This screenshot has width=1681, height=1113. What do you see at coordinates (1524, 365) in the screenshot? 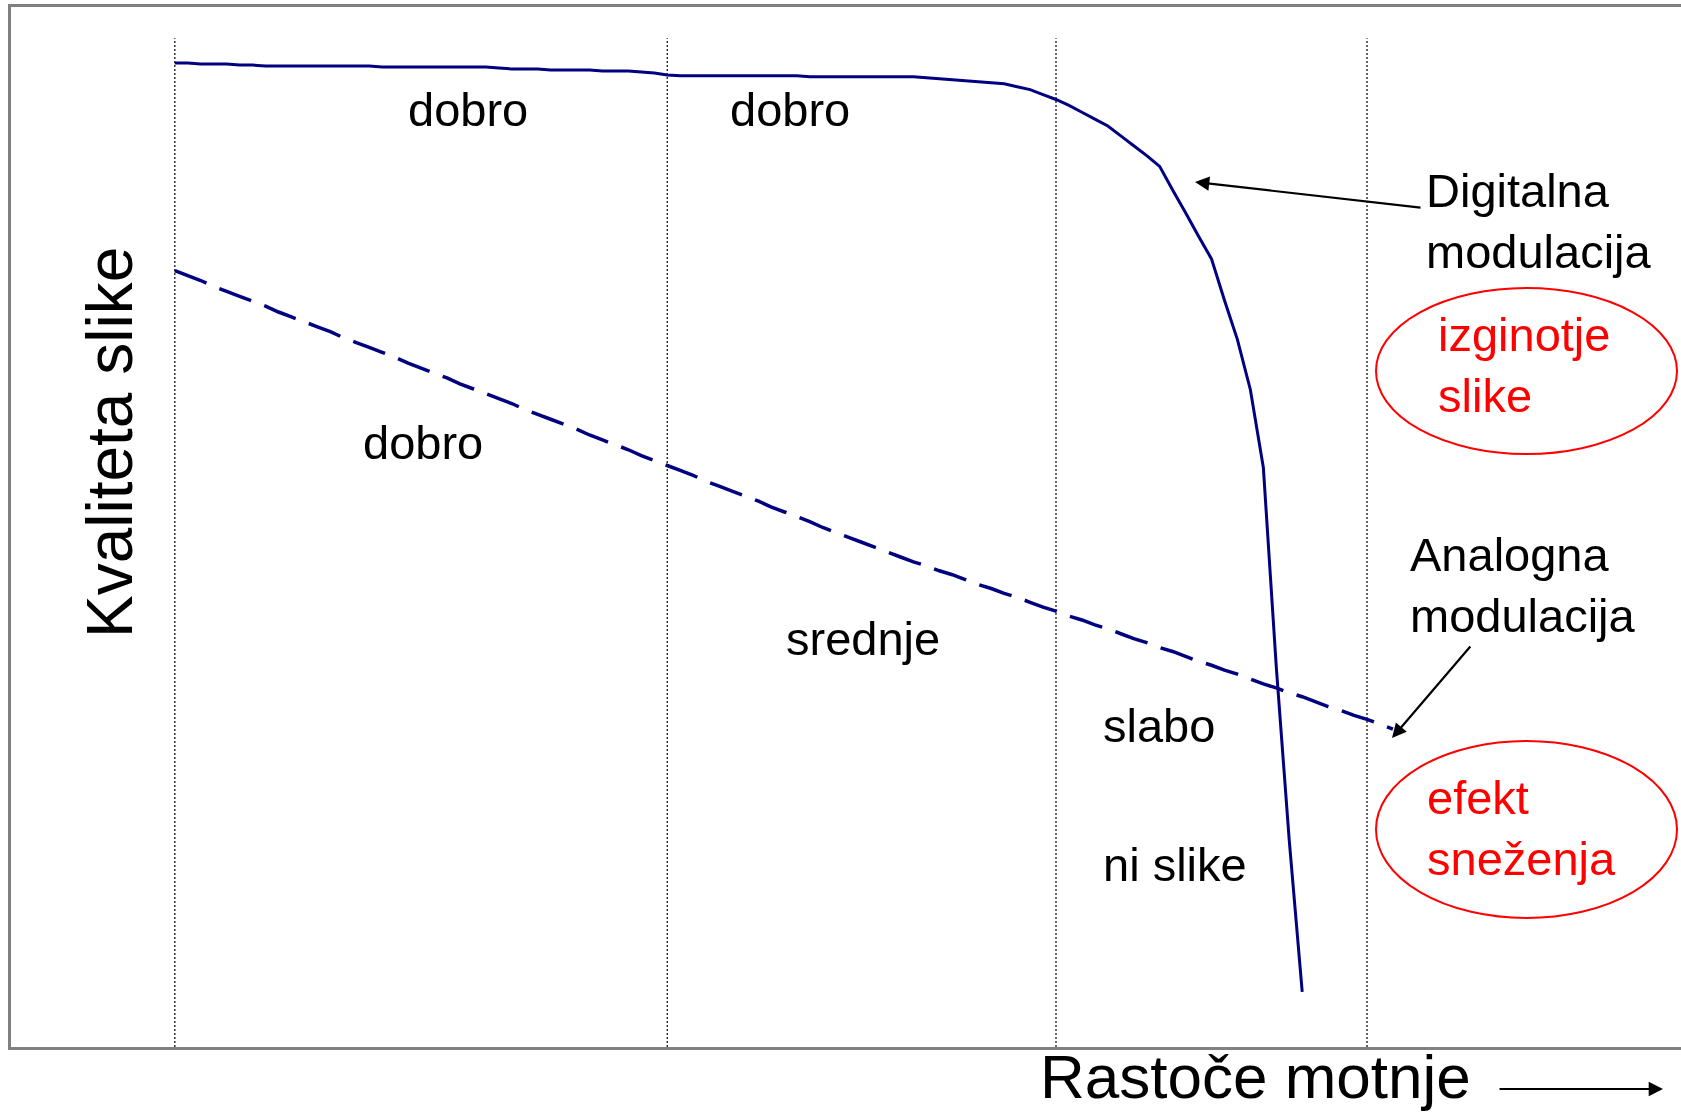
I see `text: izginotje slike` at bounding box center [1524, 365].